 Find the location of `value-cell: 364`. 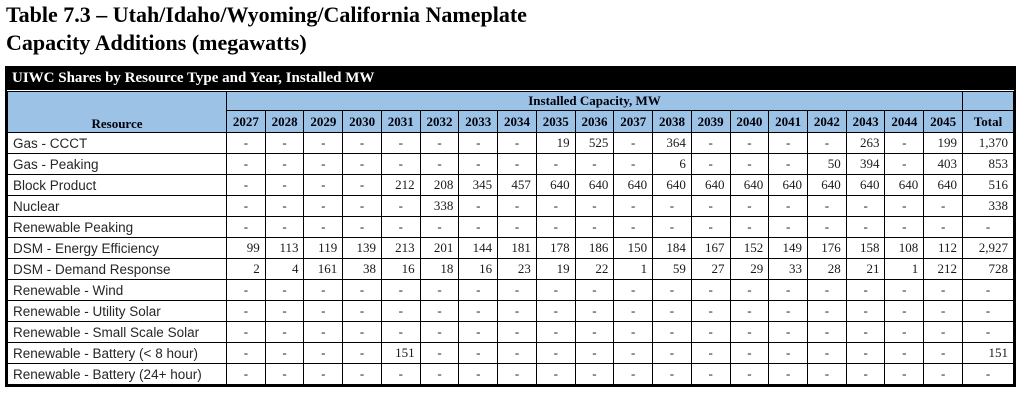

value-cell: 364 is located at coordinates (672, 143).